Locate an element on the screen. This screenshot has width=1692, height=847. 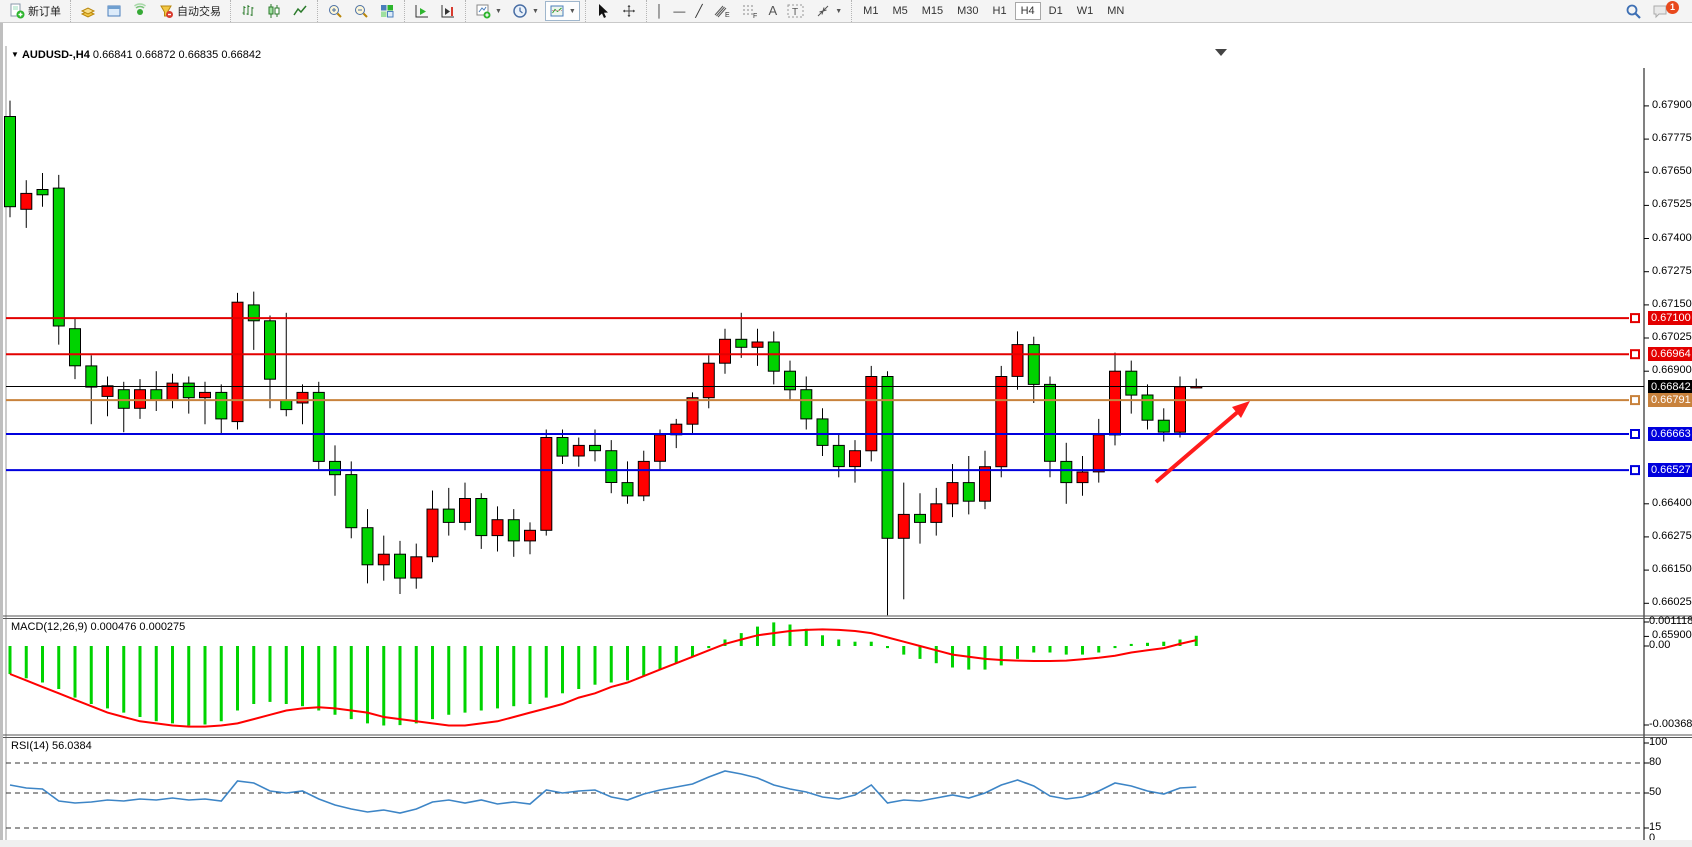
auto-scroll-icon is located at coordinates (421, 11).